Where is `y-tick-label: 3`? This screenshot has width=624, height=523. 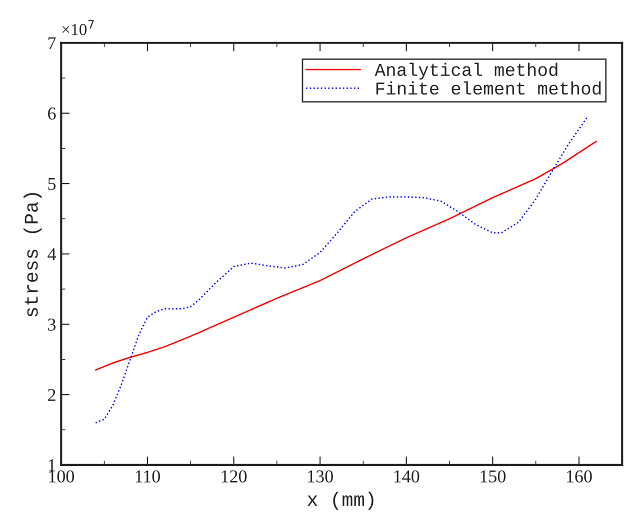
y-tick-label: 3 is located at coordinates (52, 324).